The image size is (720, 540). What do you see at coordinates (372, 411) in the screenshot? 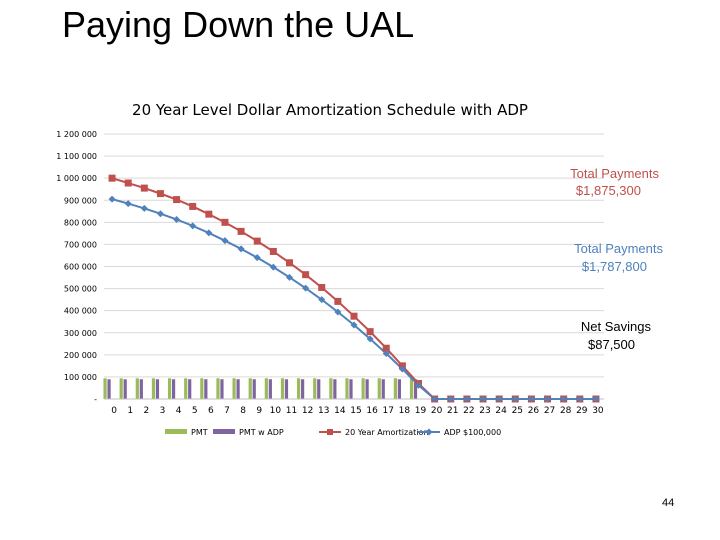
I see `x-tick-label: 16` at bounding box center [372, 411].